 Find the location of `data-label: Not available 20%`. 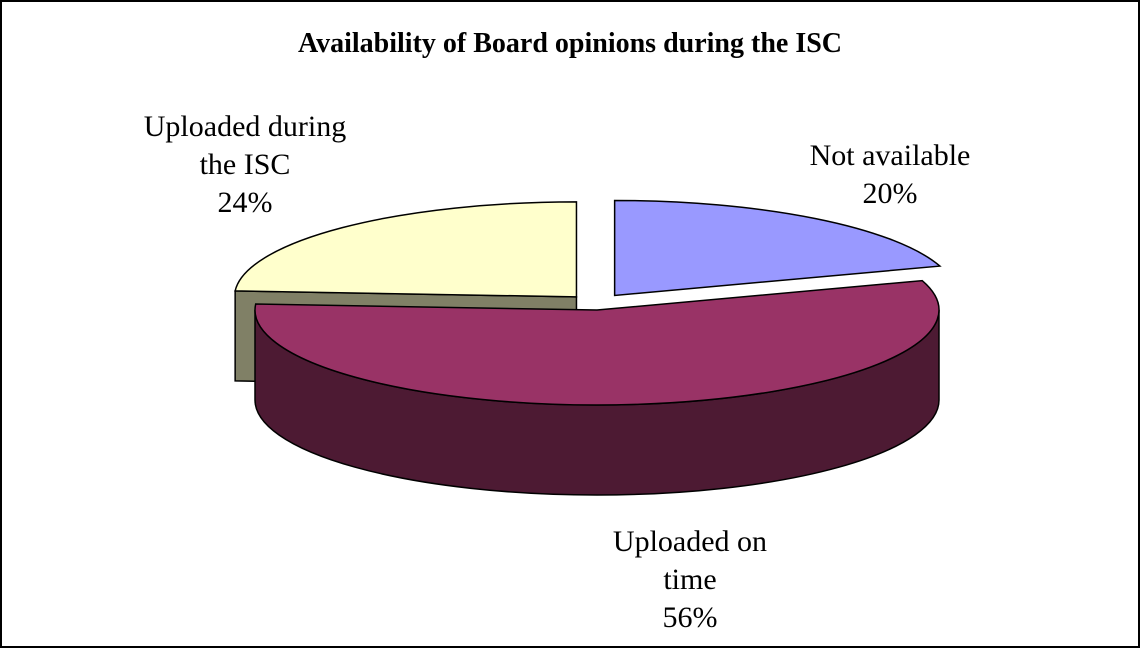

data-label: Not available 20% is located at coordinates (890, 175).